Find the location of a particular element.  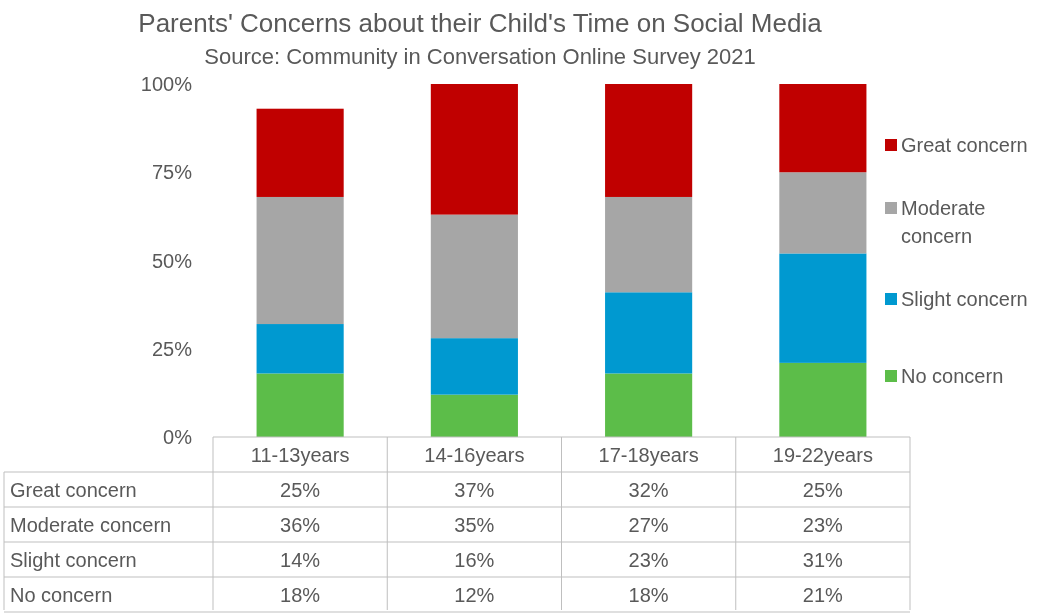

data-label: 16% is located at coordinates (474, 559).